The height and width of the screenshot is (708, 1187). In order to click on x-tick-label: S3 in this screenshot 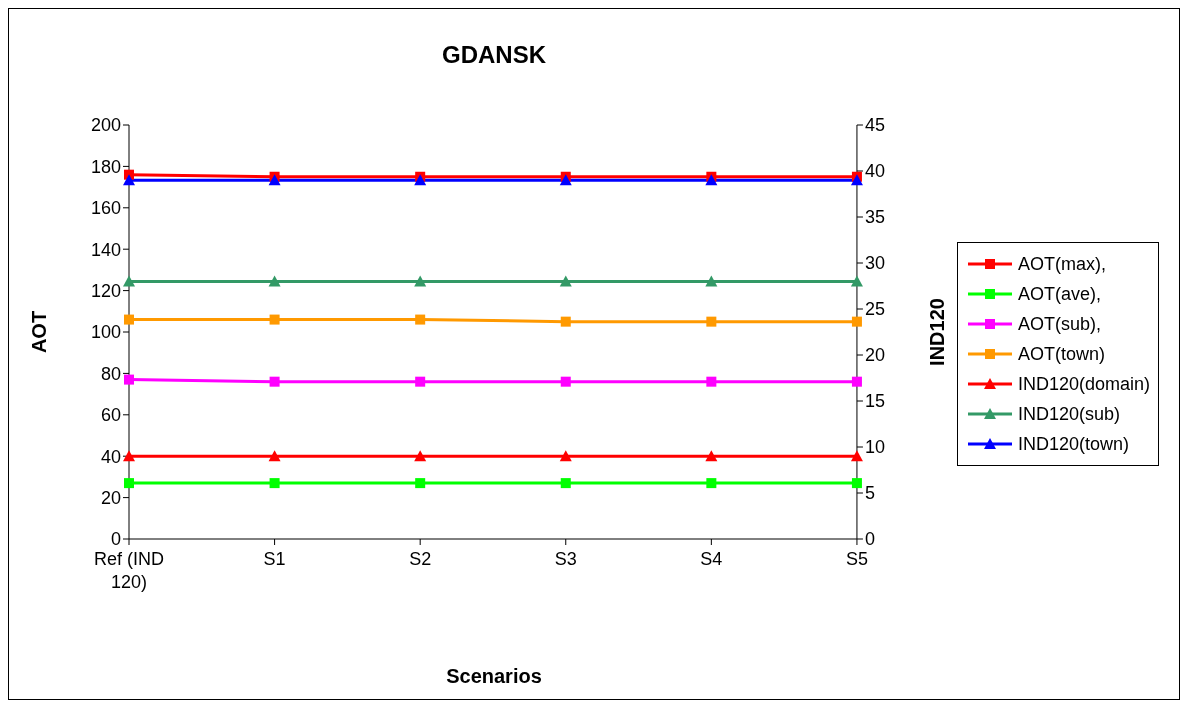, I will do `click(565, 559)`.